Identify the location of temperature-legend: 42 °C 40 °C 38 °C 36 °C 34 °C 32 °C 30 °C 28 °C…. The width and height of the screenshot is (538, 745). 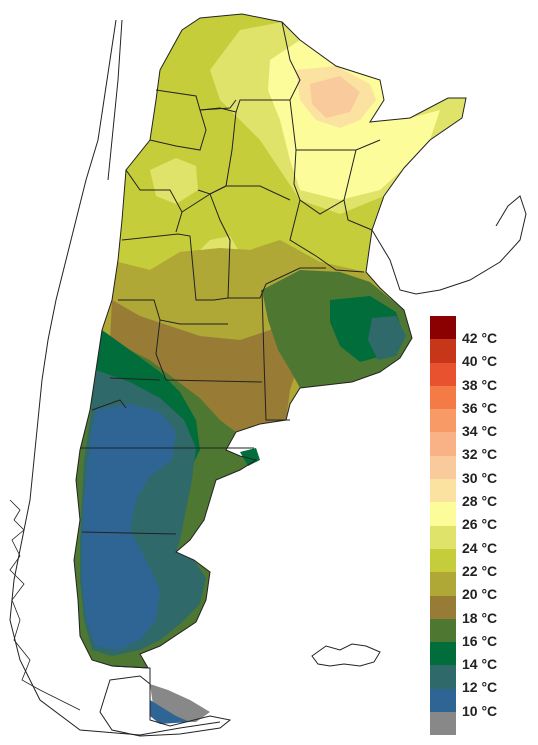
(480, 526).